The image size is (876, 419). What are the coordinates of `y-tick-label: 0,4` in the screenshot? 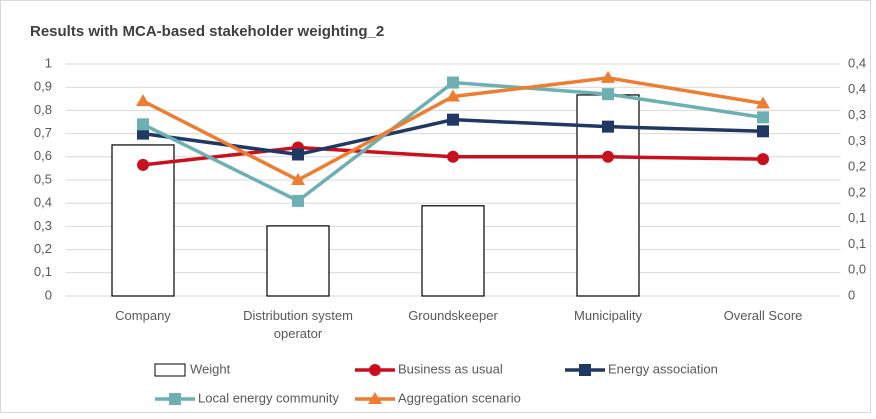 It's located at (43, 202).